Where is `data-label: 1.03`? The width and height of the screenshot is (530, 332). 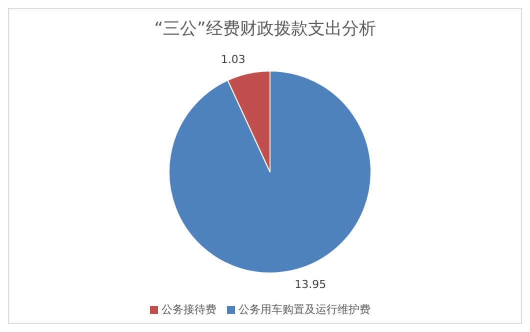
data-label: 1.03 is located at coordinates (233, 59).